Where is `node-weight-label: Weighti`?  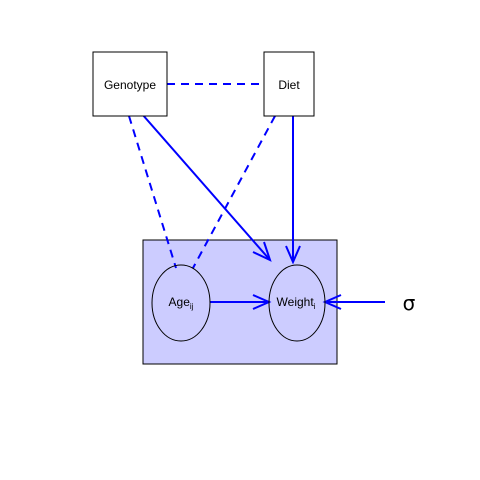 node-weight-label: Weighti is located at coordinates (296, 303).